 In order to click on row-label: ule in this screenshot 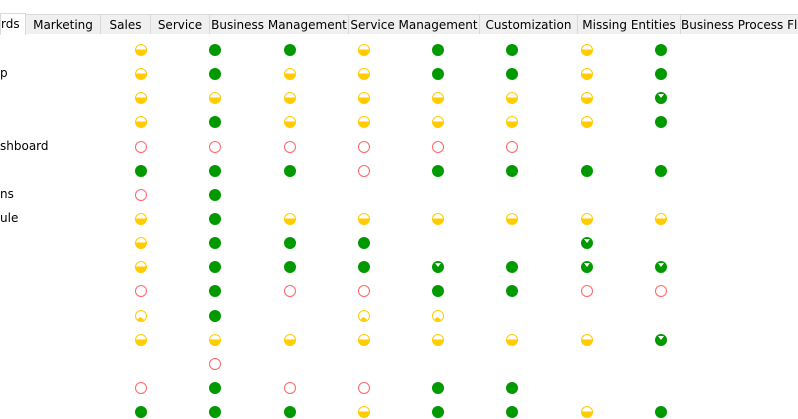, I will do `click(9, 218)`.